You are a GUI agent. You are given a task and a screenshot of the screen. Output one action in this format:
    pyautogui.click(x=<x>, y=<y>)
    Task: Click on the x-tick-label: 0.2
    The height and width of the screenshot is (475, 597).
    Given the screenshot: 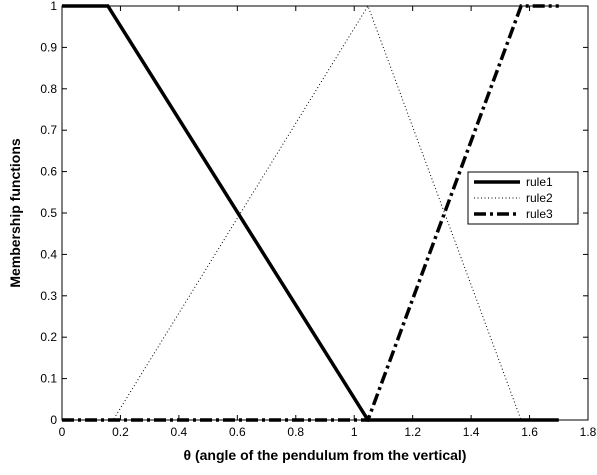 What is the action you would take?
    pyautogui.click(x=120, y=432)
    